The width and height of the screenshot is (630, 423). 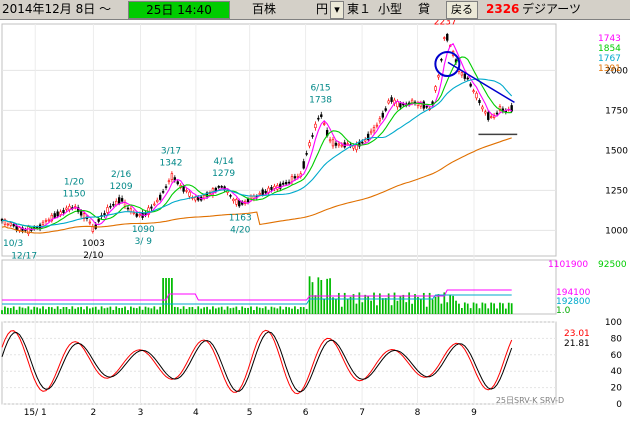 What do you see at coordinates (573, 302) in the screenshot?
I see `volume-legend-label: 192800` at bounding box center [573, 302].